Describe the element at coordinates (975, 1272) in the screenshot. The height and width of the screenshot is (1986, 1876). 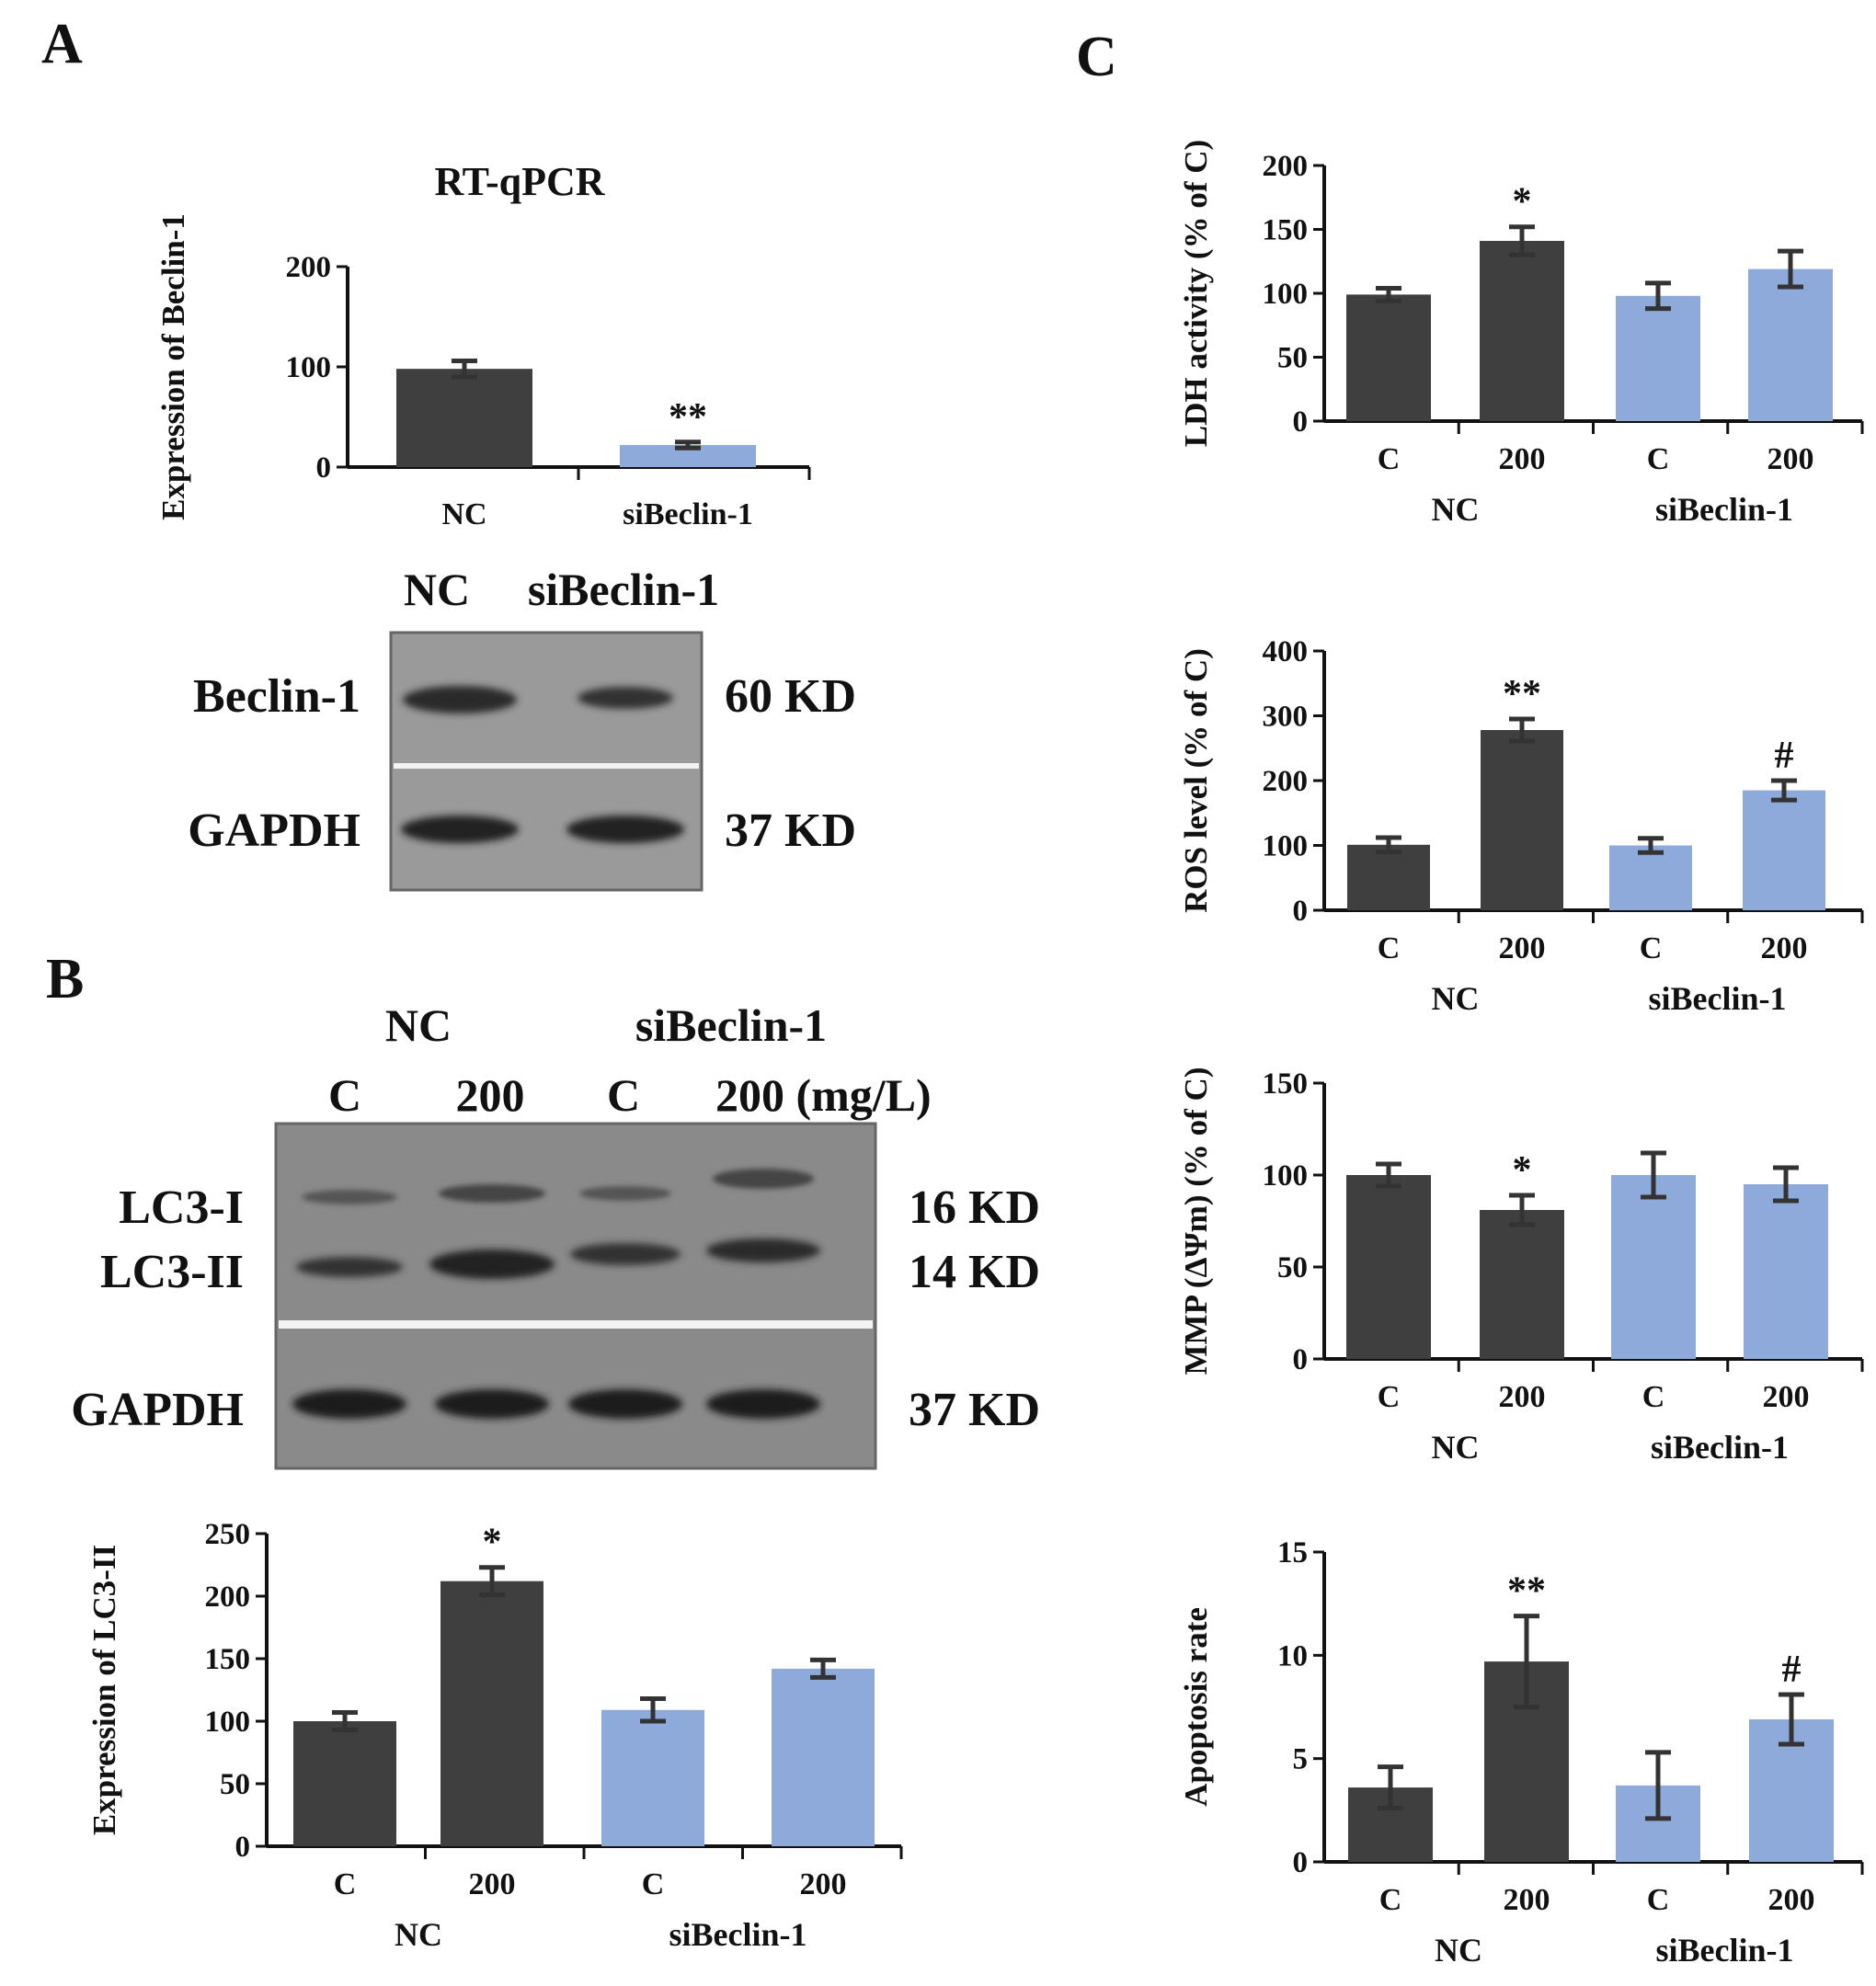
I see `blot-b-size-lc3ii: 14 KD` at that location.